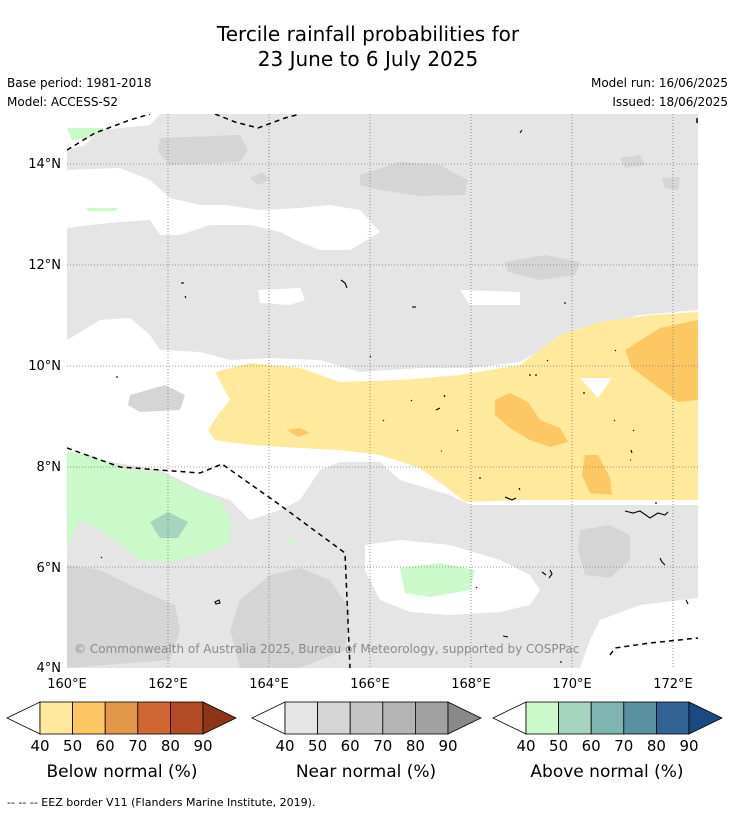 This screenshot has width=736, height=816. Describe the element at coordinates (293, 541) in the screenshot. I see `above-normal-50-dot` at that location.